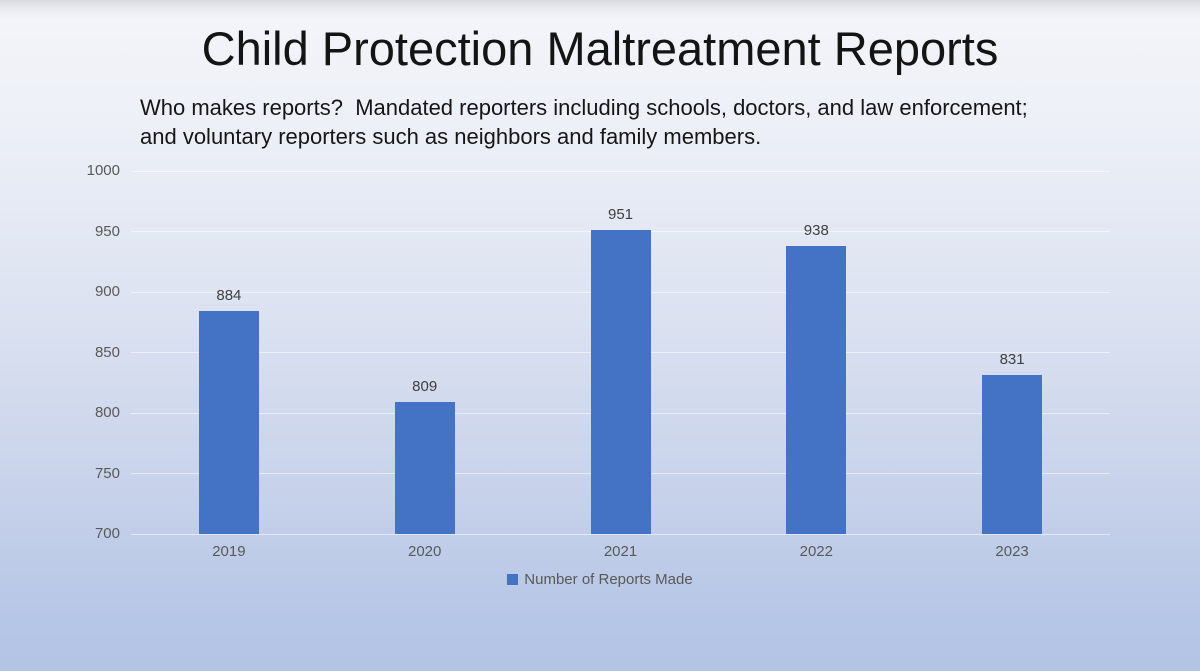 The width and height of the screenshot is (1200, 671). I want to click on y-axis-tick-label: 750, so click(107, 473).